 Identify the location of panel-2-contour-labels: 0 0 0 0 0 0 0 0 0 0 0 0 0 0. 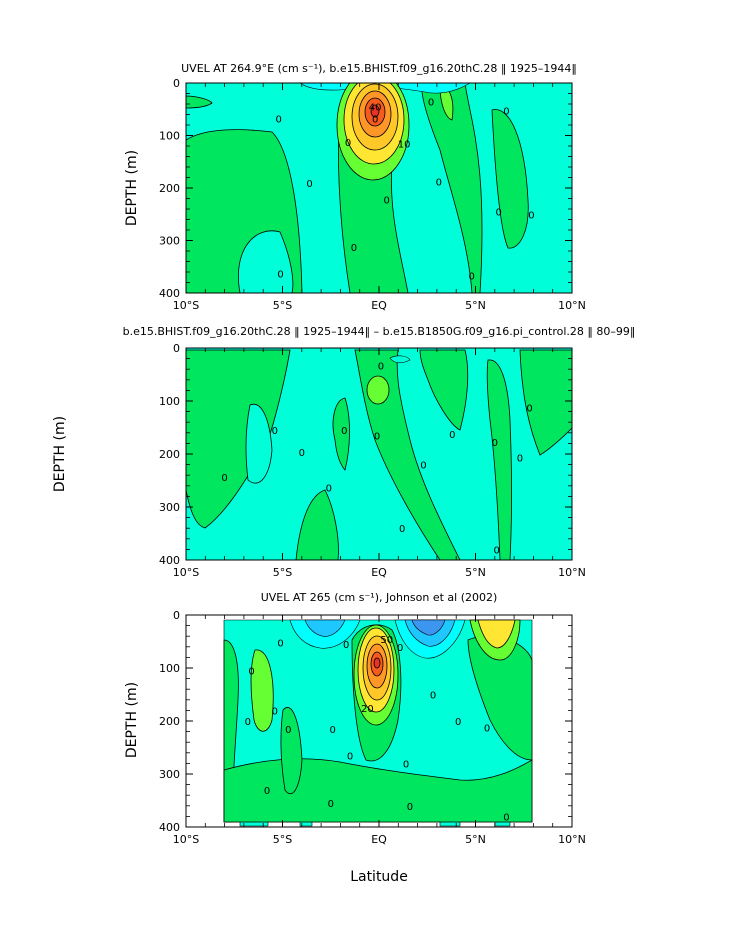
(376, 458).